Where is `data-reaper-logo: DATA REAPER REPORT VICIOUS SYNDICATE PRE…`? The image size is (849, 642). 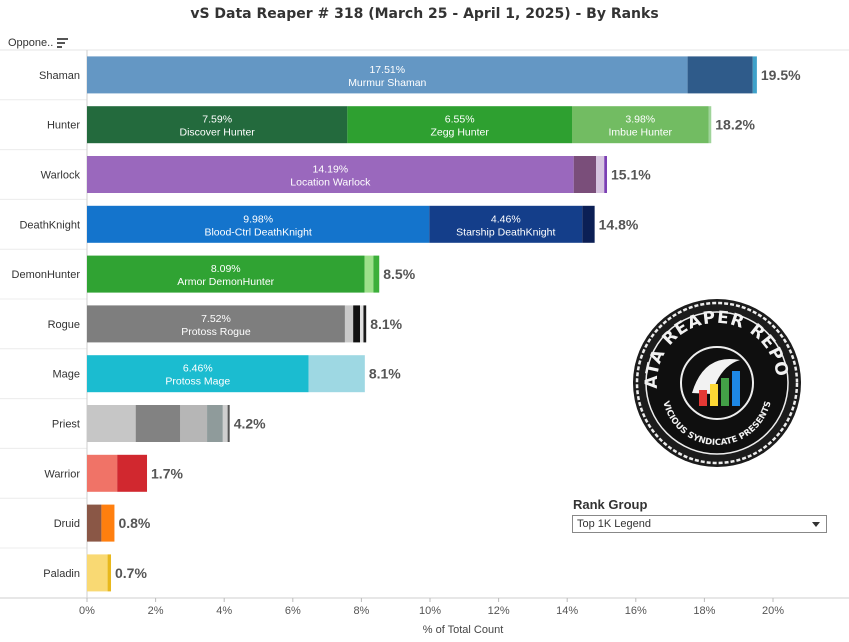
data-reaper-logo: DATA REAPER REPORT VICIOUS SYNDICATE PRE… is located at coordinates (716, 382).